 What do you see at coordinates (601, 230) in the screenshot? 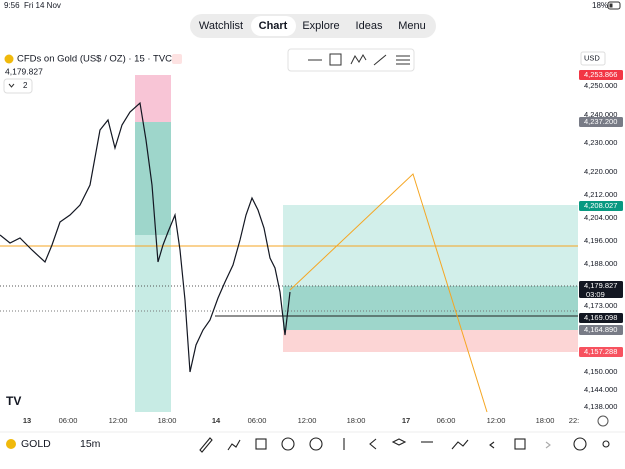
I see `price-axis` at bounding box center [601, 230].